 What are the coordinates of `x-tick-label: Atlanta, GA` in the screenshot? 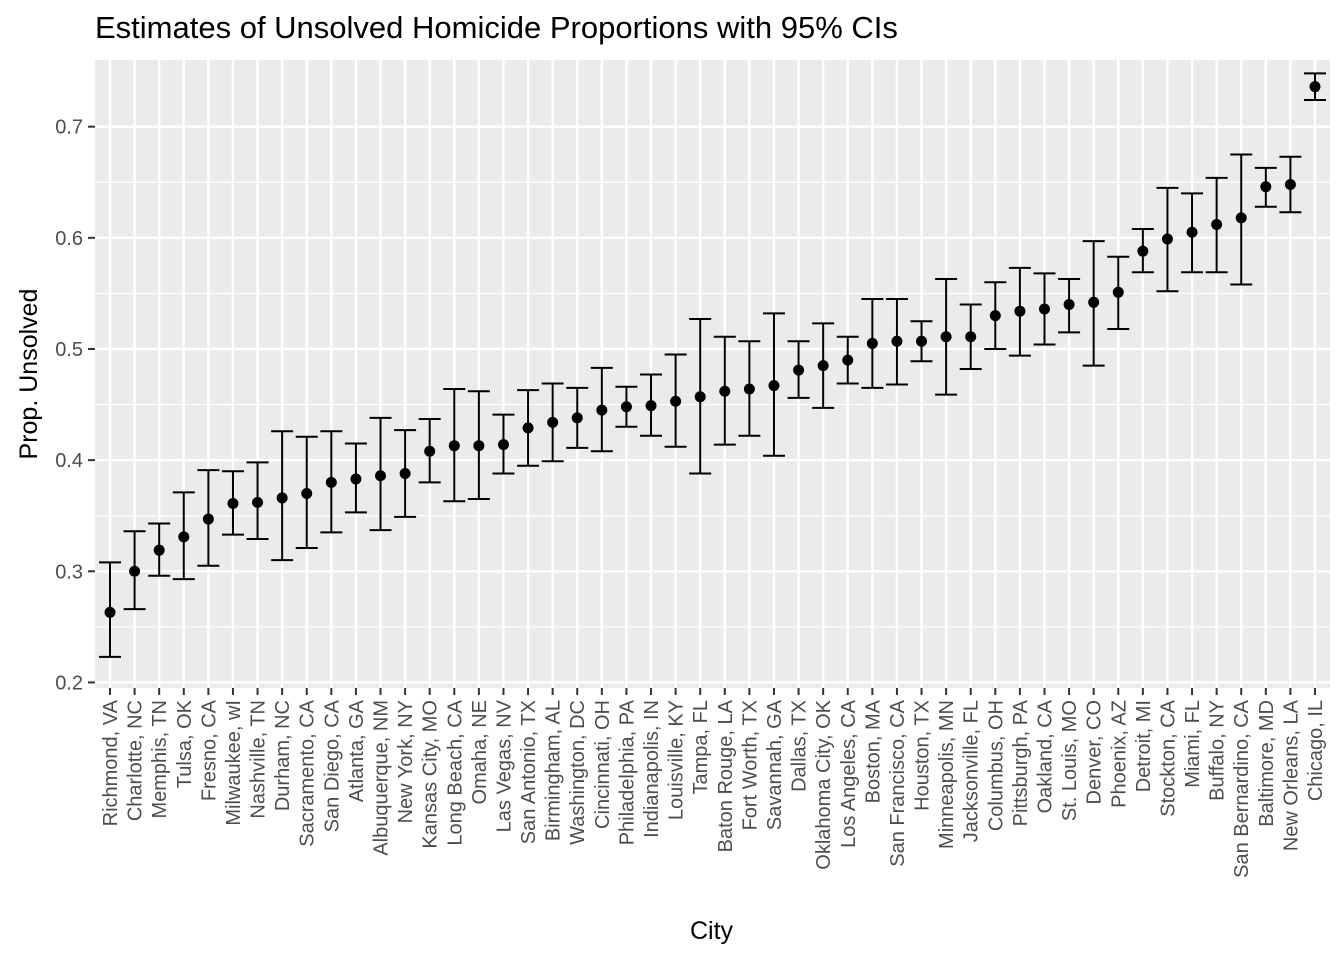 It's located at (357, 750).